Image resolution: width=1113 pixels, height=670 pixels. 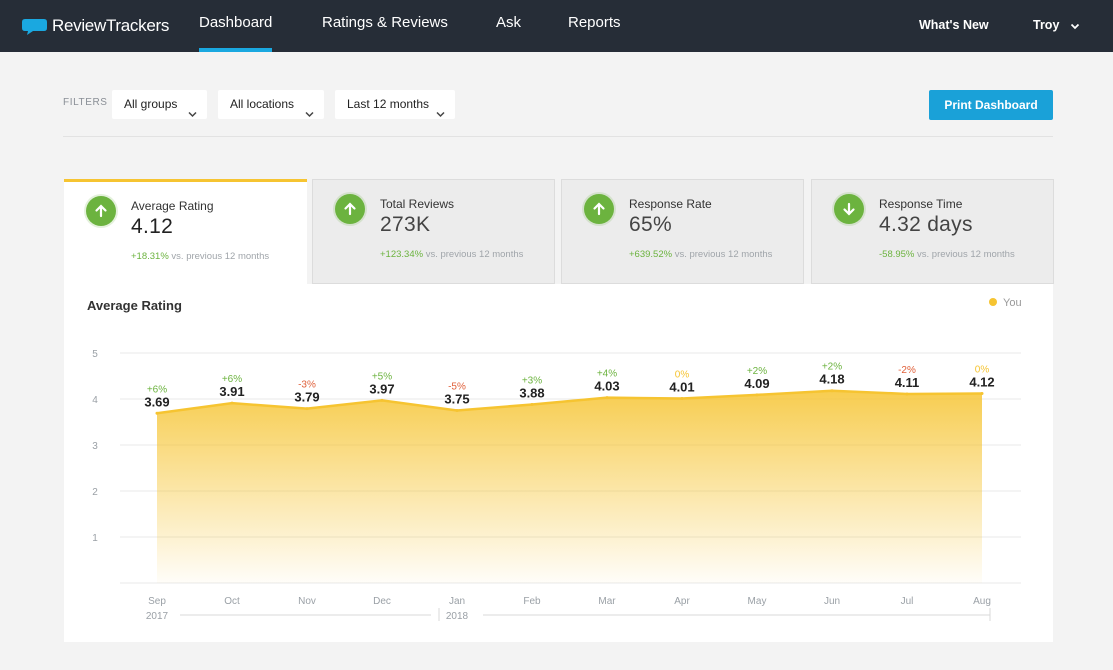 What do you see at coordinates (262, 104) in the screenshot?
I see `locations-dropdown-value: All locations` at bounding box center [262, 104].